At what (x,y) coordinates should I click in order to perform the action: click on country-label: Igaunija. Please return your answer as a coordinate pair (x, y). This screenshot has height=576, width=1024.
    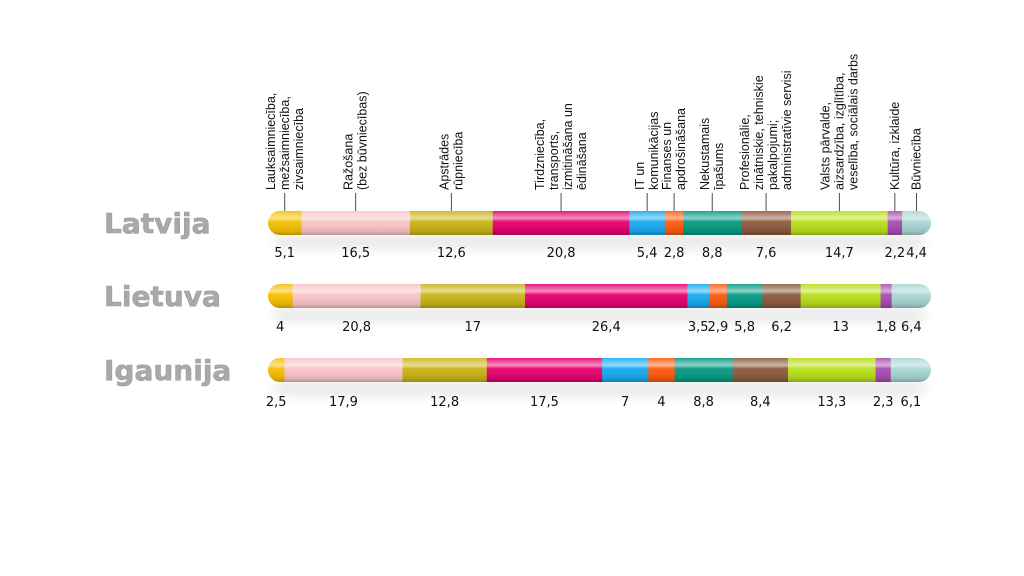
    Looking at the image, I should click on (167, 370).